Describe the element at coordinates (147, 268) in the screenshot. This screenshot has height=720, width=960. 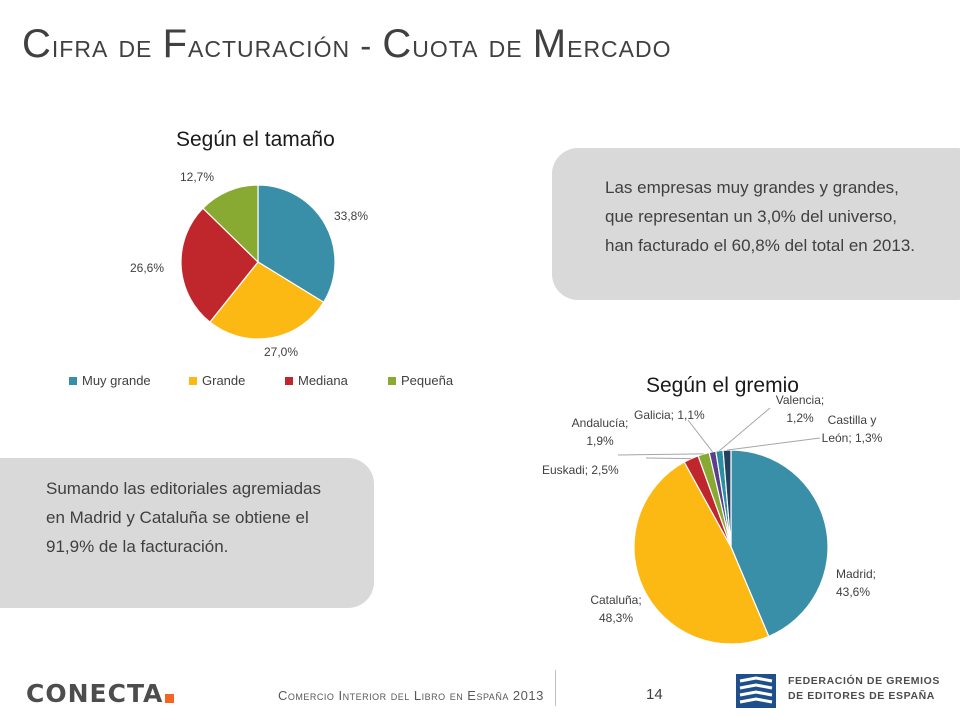
I see `data-label-mediana: 26,6%` at that location.